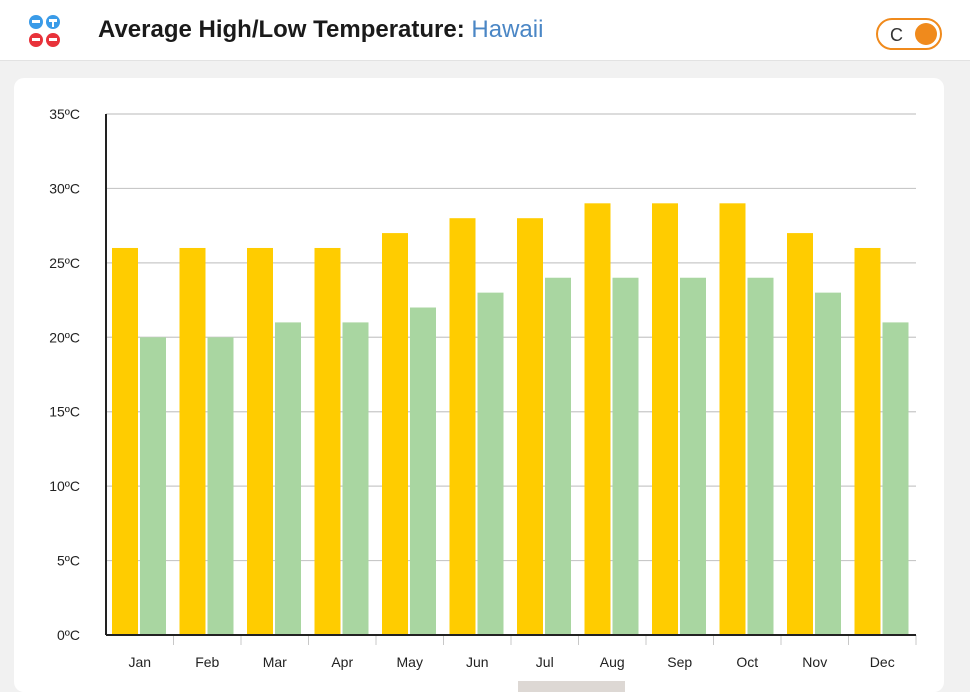 The image size is (970, 692). What do you see at coordinates (275, 662) in the screenshot?
I see `x-tick-label: Mar` at bounding box center [275, 662].